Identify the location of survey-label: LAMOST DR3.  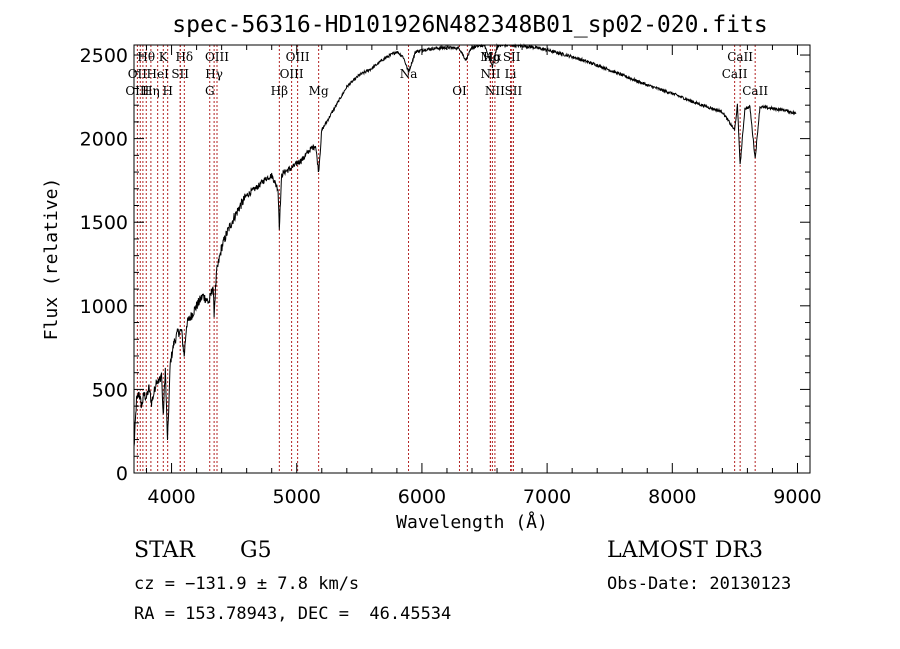
(685, 550).